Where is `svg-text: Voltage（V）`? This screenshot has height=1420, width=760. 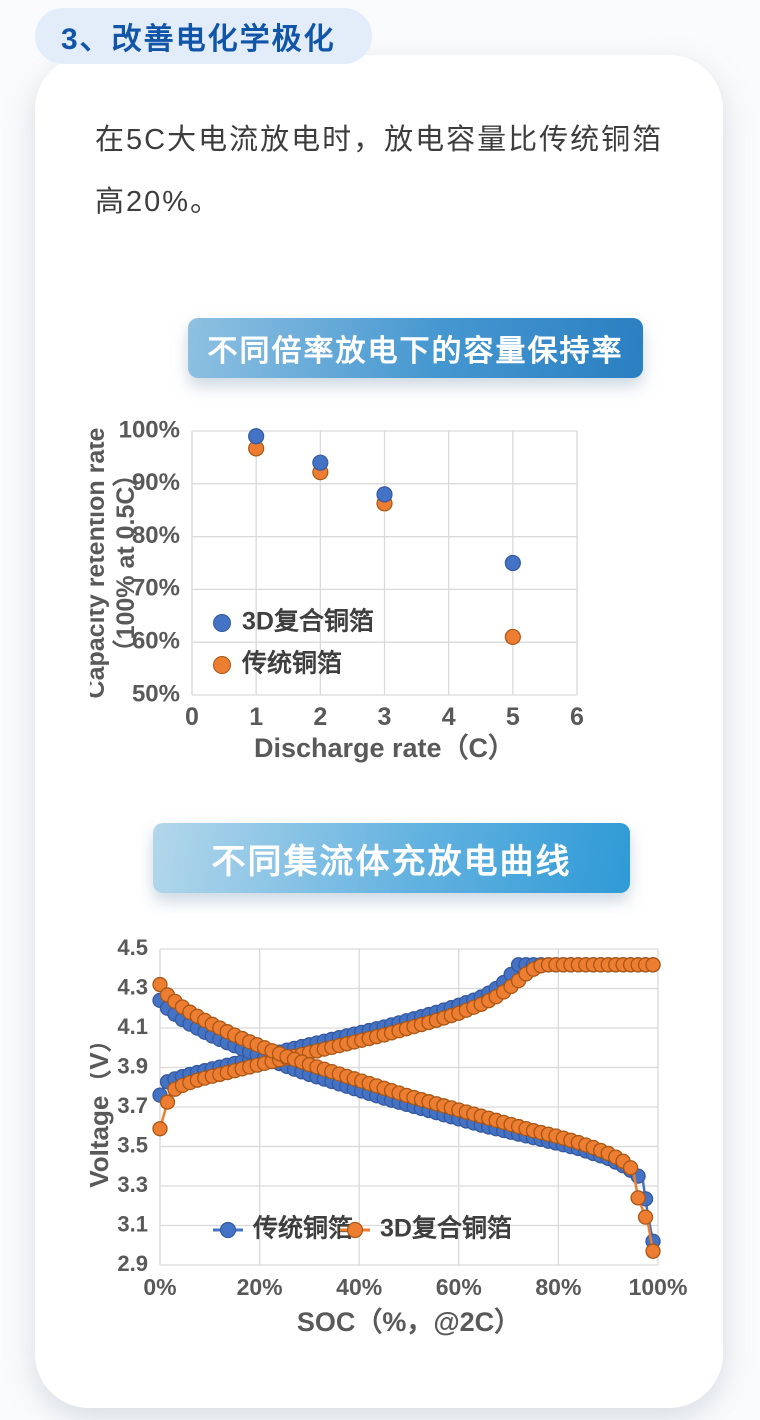 svg-text: Voltage（V） is located at coordinates (102, 1106).